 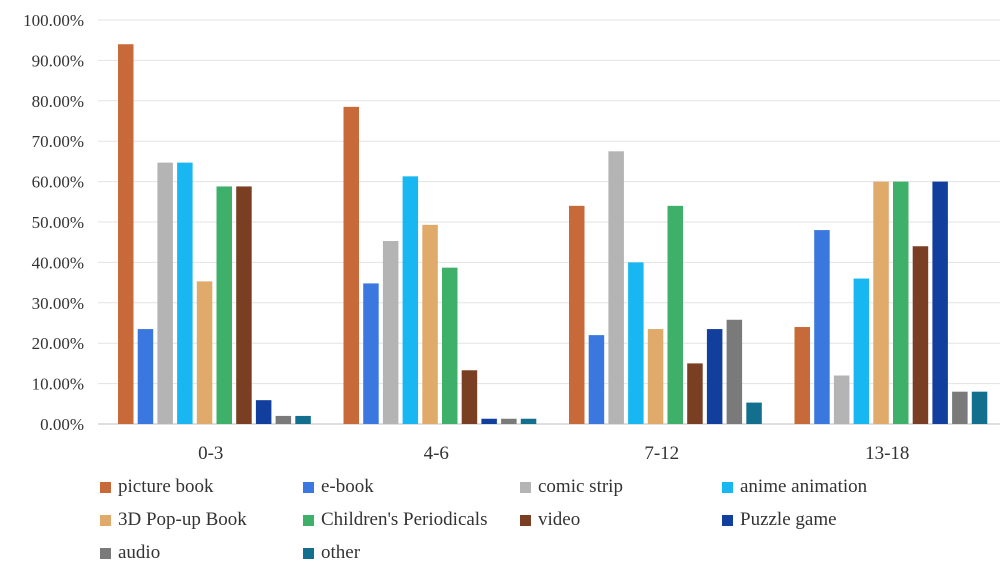 I want to click on legend-item: 3D Pop-up Book, so click(x=173, y=520).